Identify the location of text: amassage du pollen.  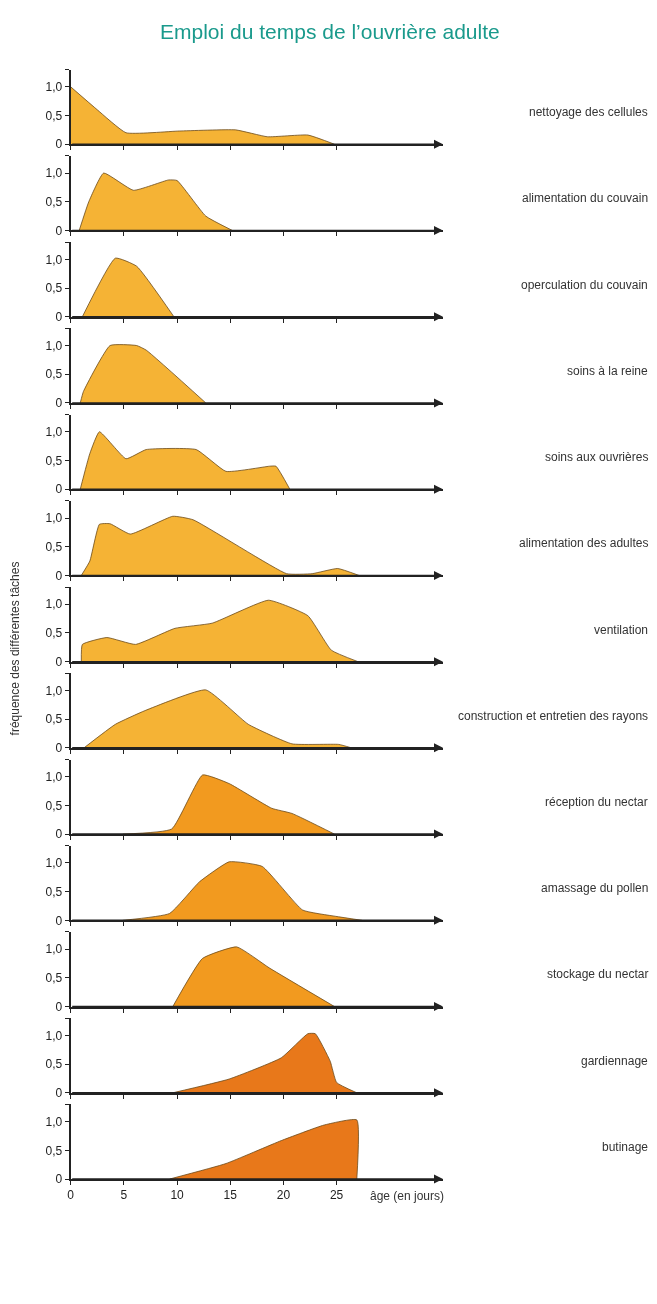
(595, 888).